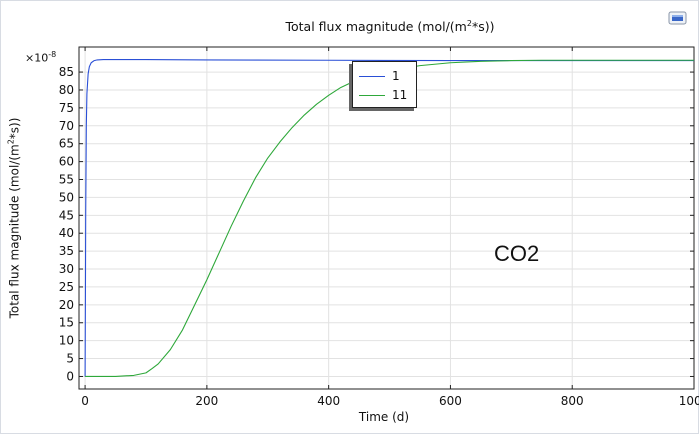 The image size is (699, 434). What do you see at coordinates (66, 162) in the screenshot?
I see `y-tick-label: 60` at bounding box center [66, 162].